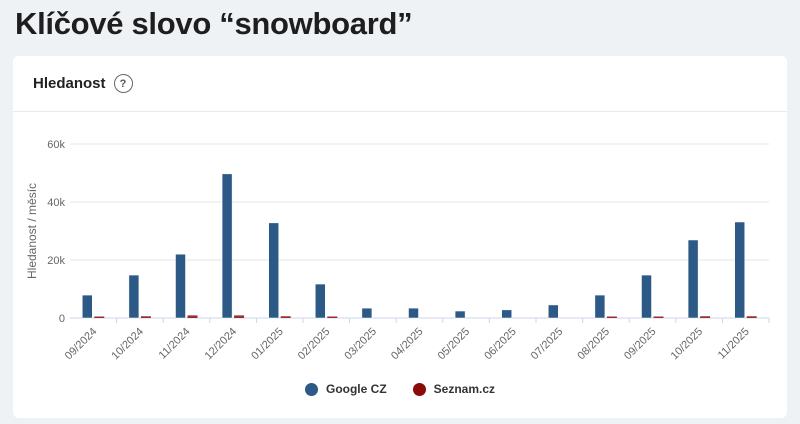 This screenshot has height=424, width=800. I want to click on x-tick-label: 05/2025, so click(454, 344).